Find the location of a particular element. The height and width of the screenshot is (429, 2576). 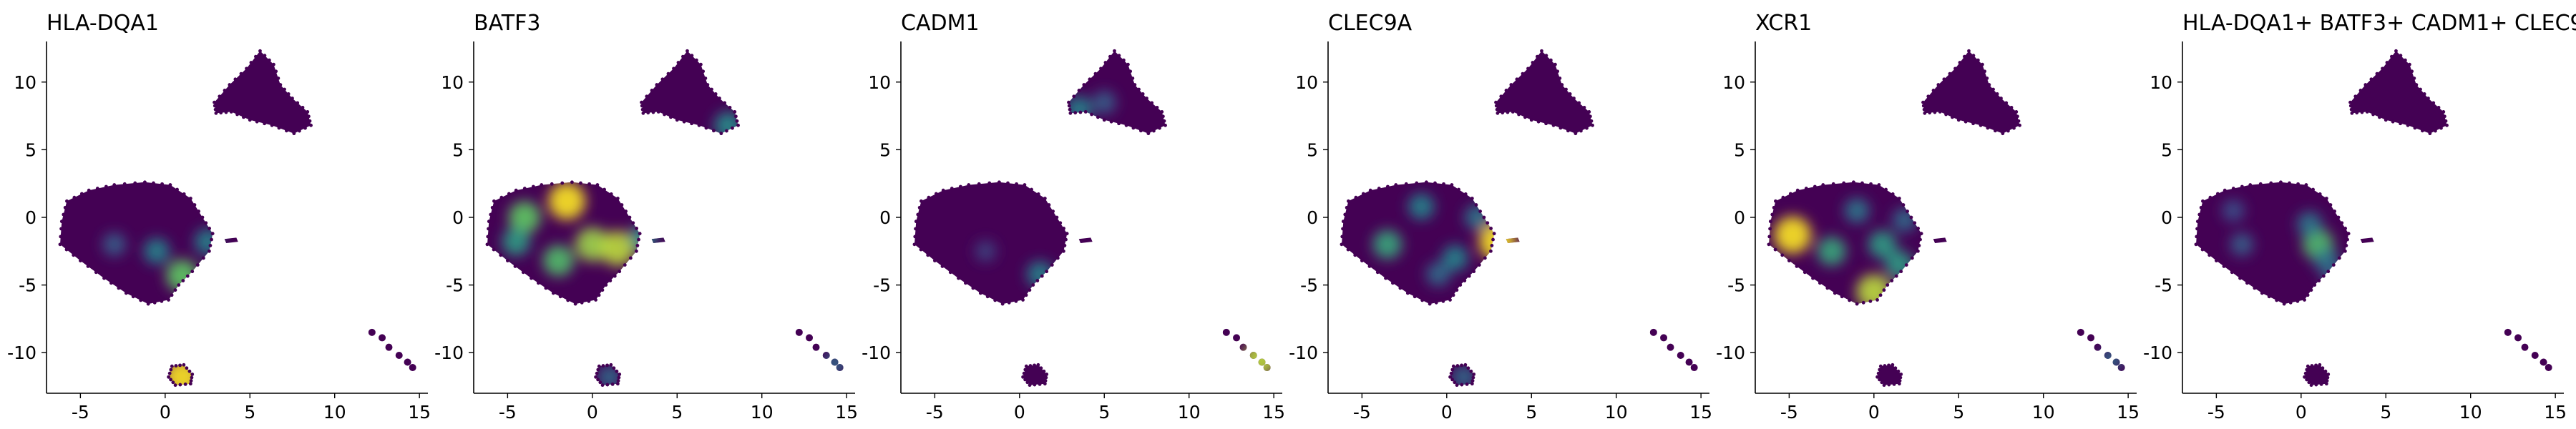

x-tick-label: 0 is located at coordinates (2301, 412).